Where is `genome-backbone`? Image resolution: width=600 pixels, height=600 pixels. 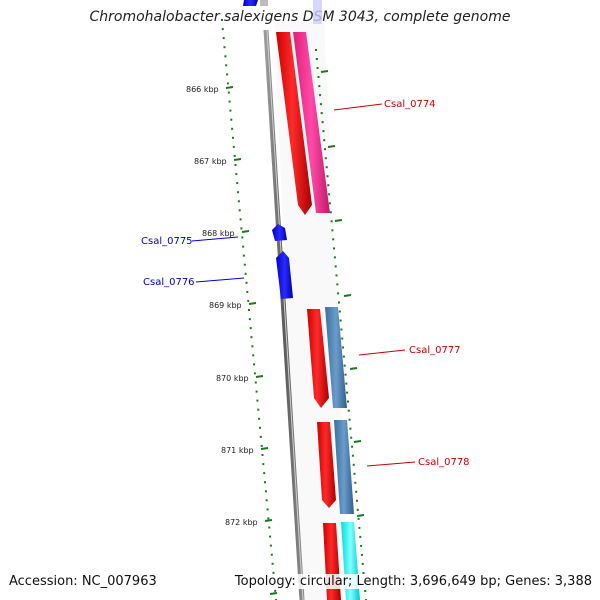 genome-backbone is located at coordinates (284, 314).